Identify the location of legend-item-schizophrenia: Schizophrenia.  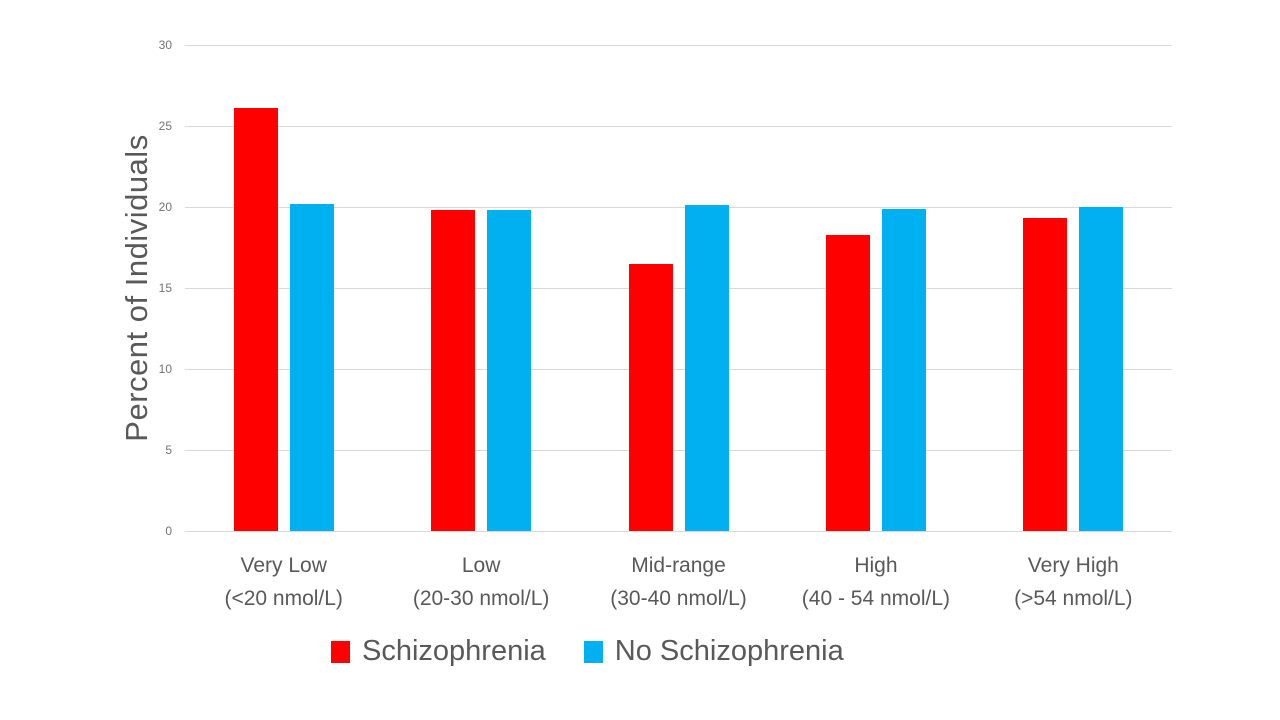
(438, 651).